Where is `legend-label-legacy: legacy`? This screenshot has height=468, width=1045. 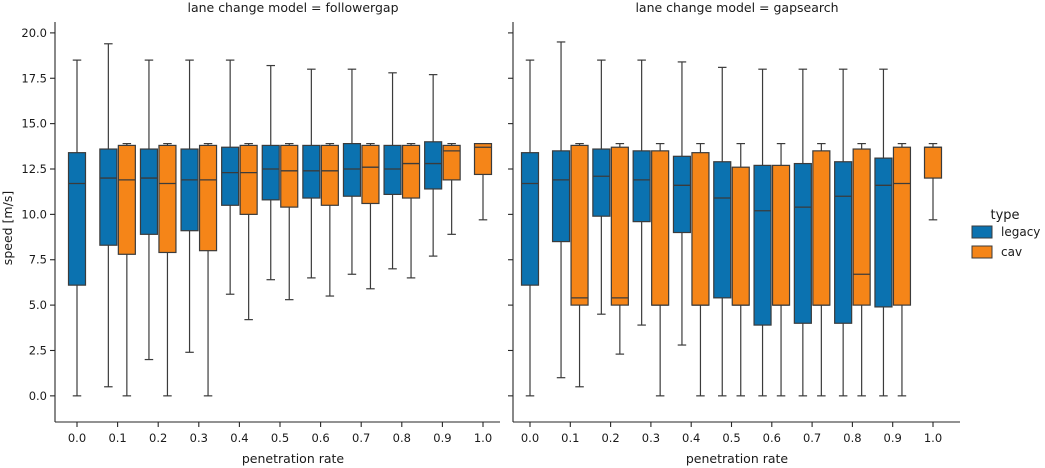
legend-label-legacy: legacy is located at coordinates (1020, 232).